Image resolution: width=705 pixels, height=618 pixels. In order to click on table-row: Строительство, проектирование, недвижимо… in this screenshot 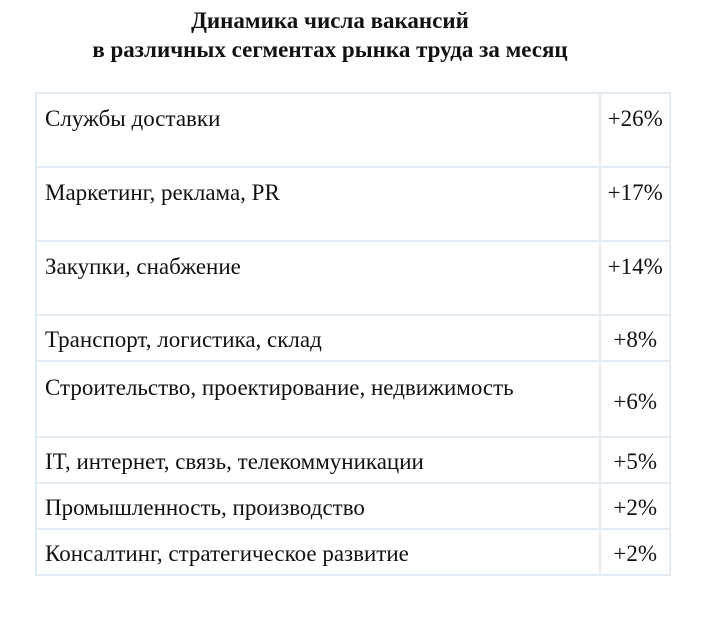, I will do `click(352, 399)`.